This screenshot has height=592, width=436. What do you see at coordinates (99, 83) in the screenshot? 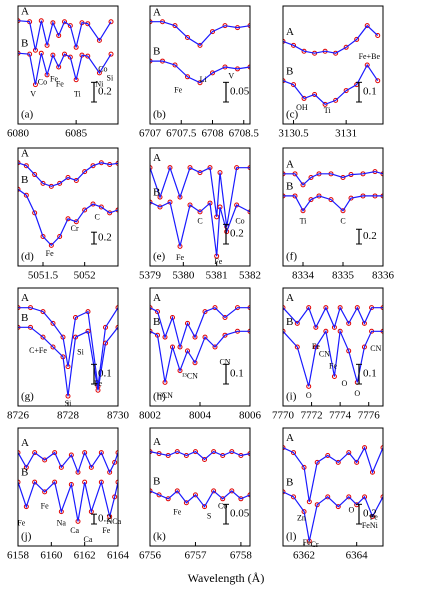
I see `line-annotation: Ni` at bounding box center [99, 83].